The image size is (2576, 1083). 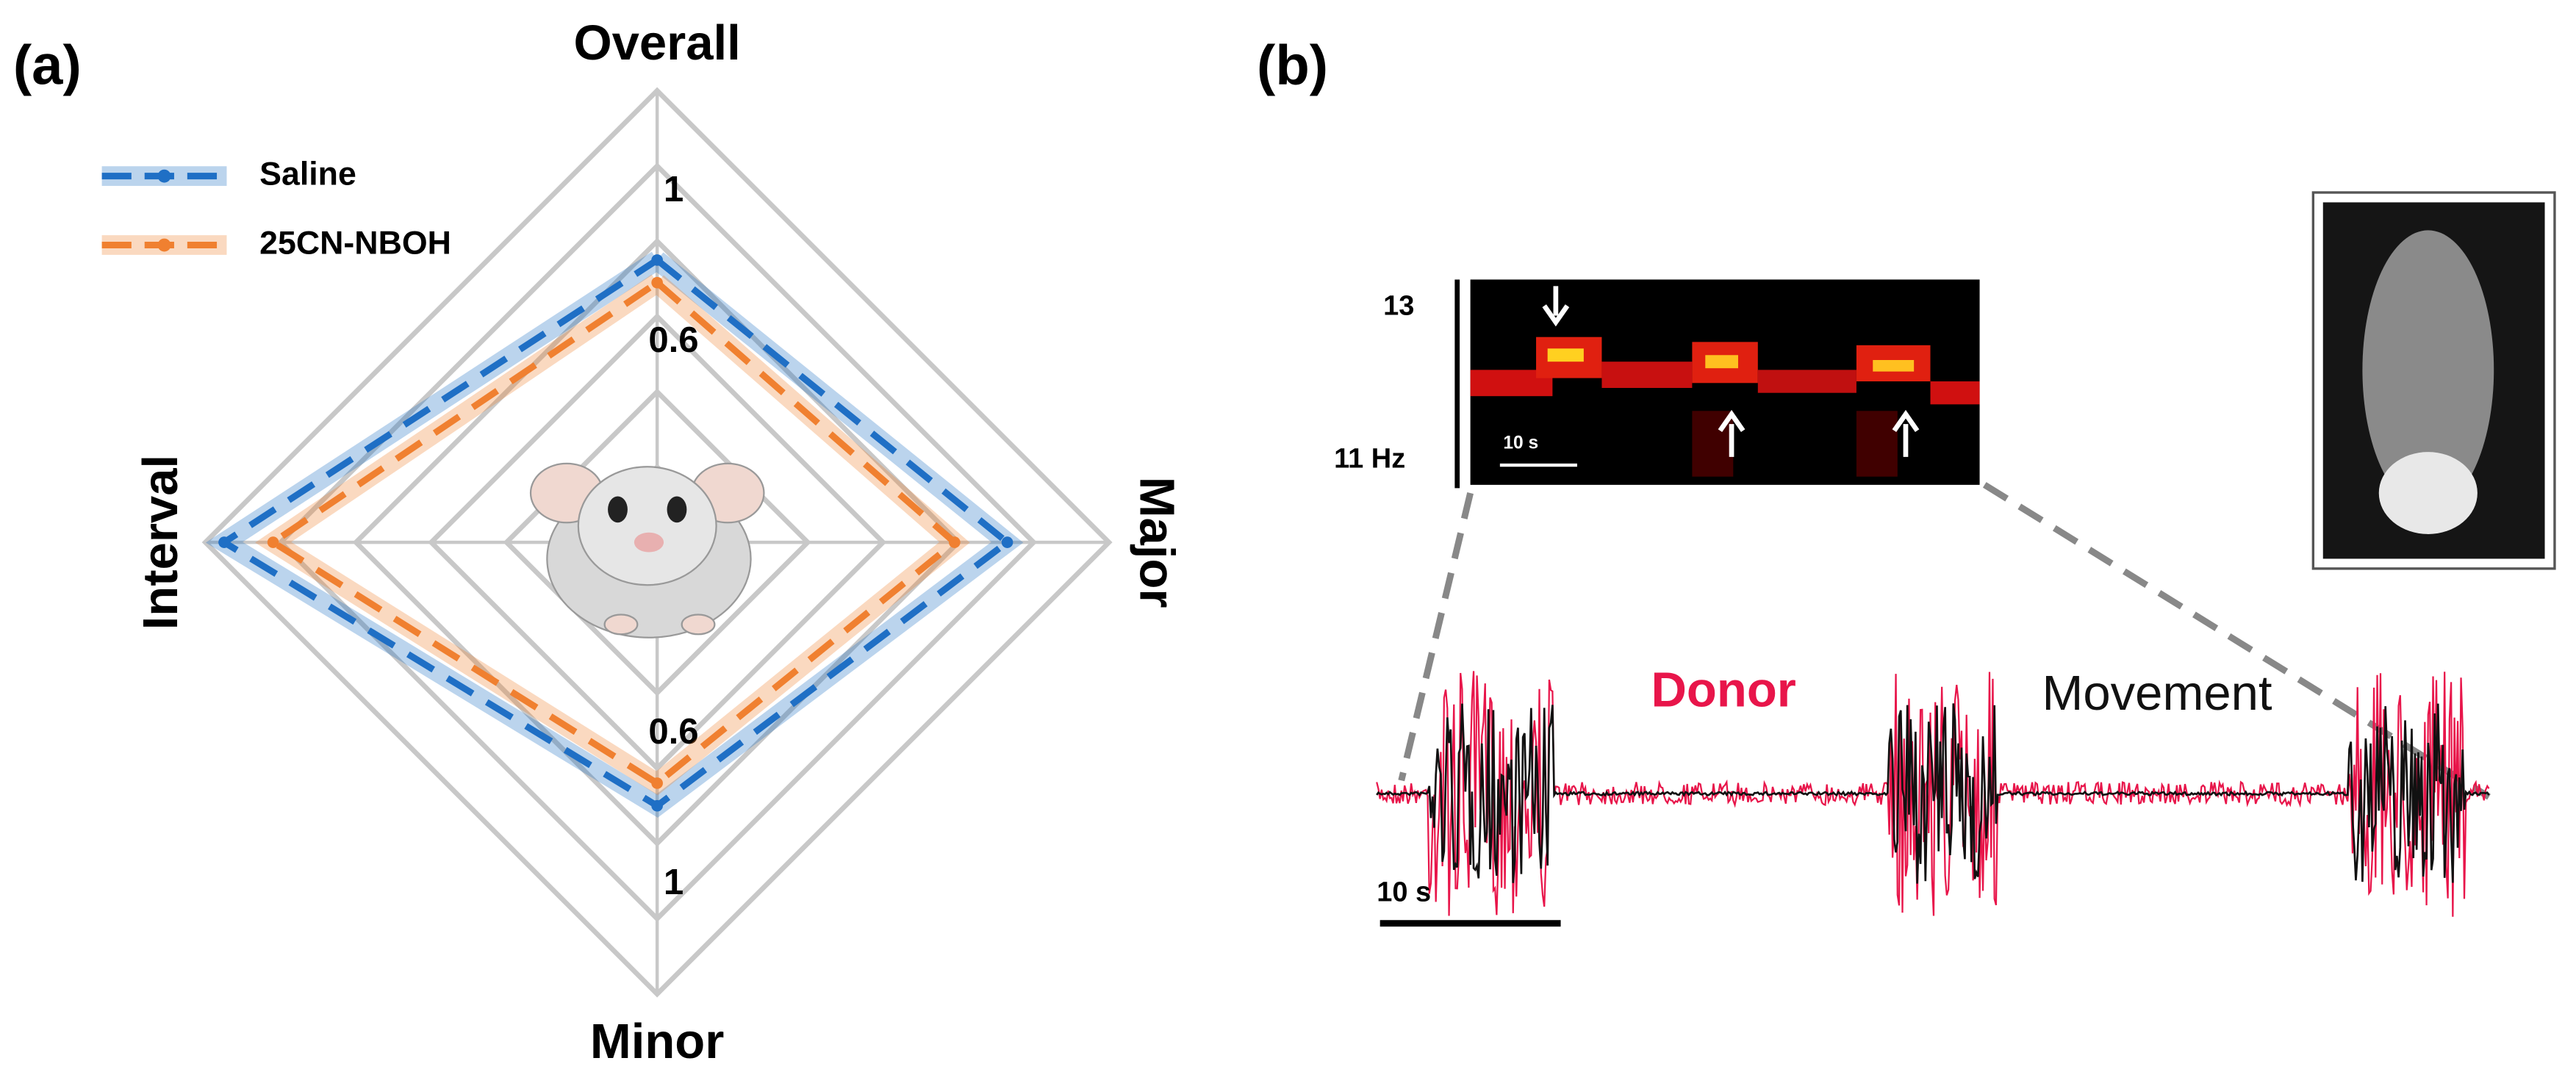 I want to click on spectrogram: 10 s 13 11 Hz, so click(x=1657, y=384).